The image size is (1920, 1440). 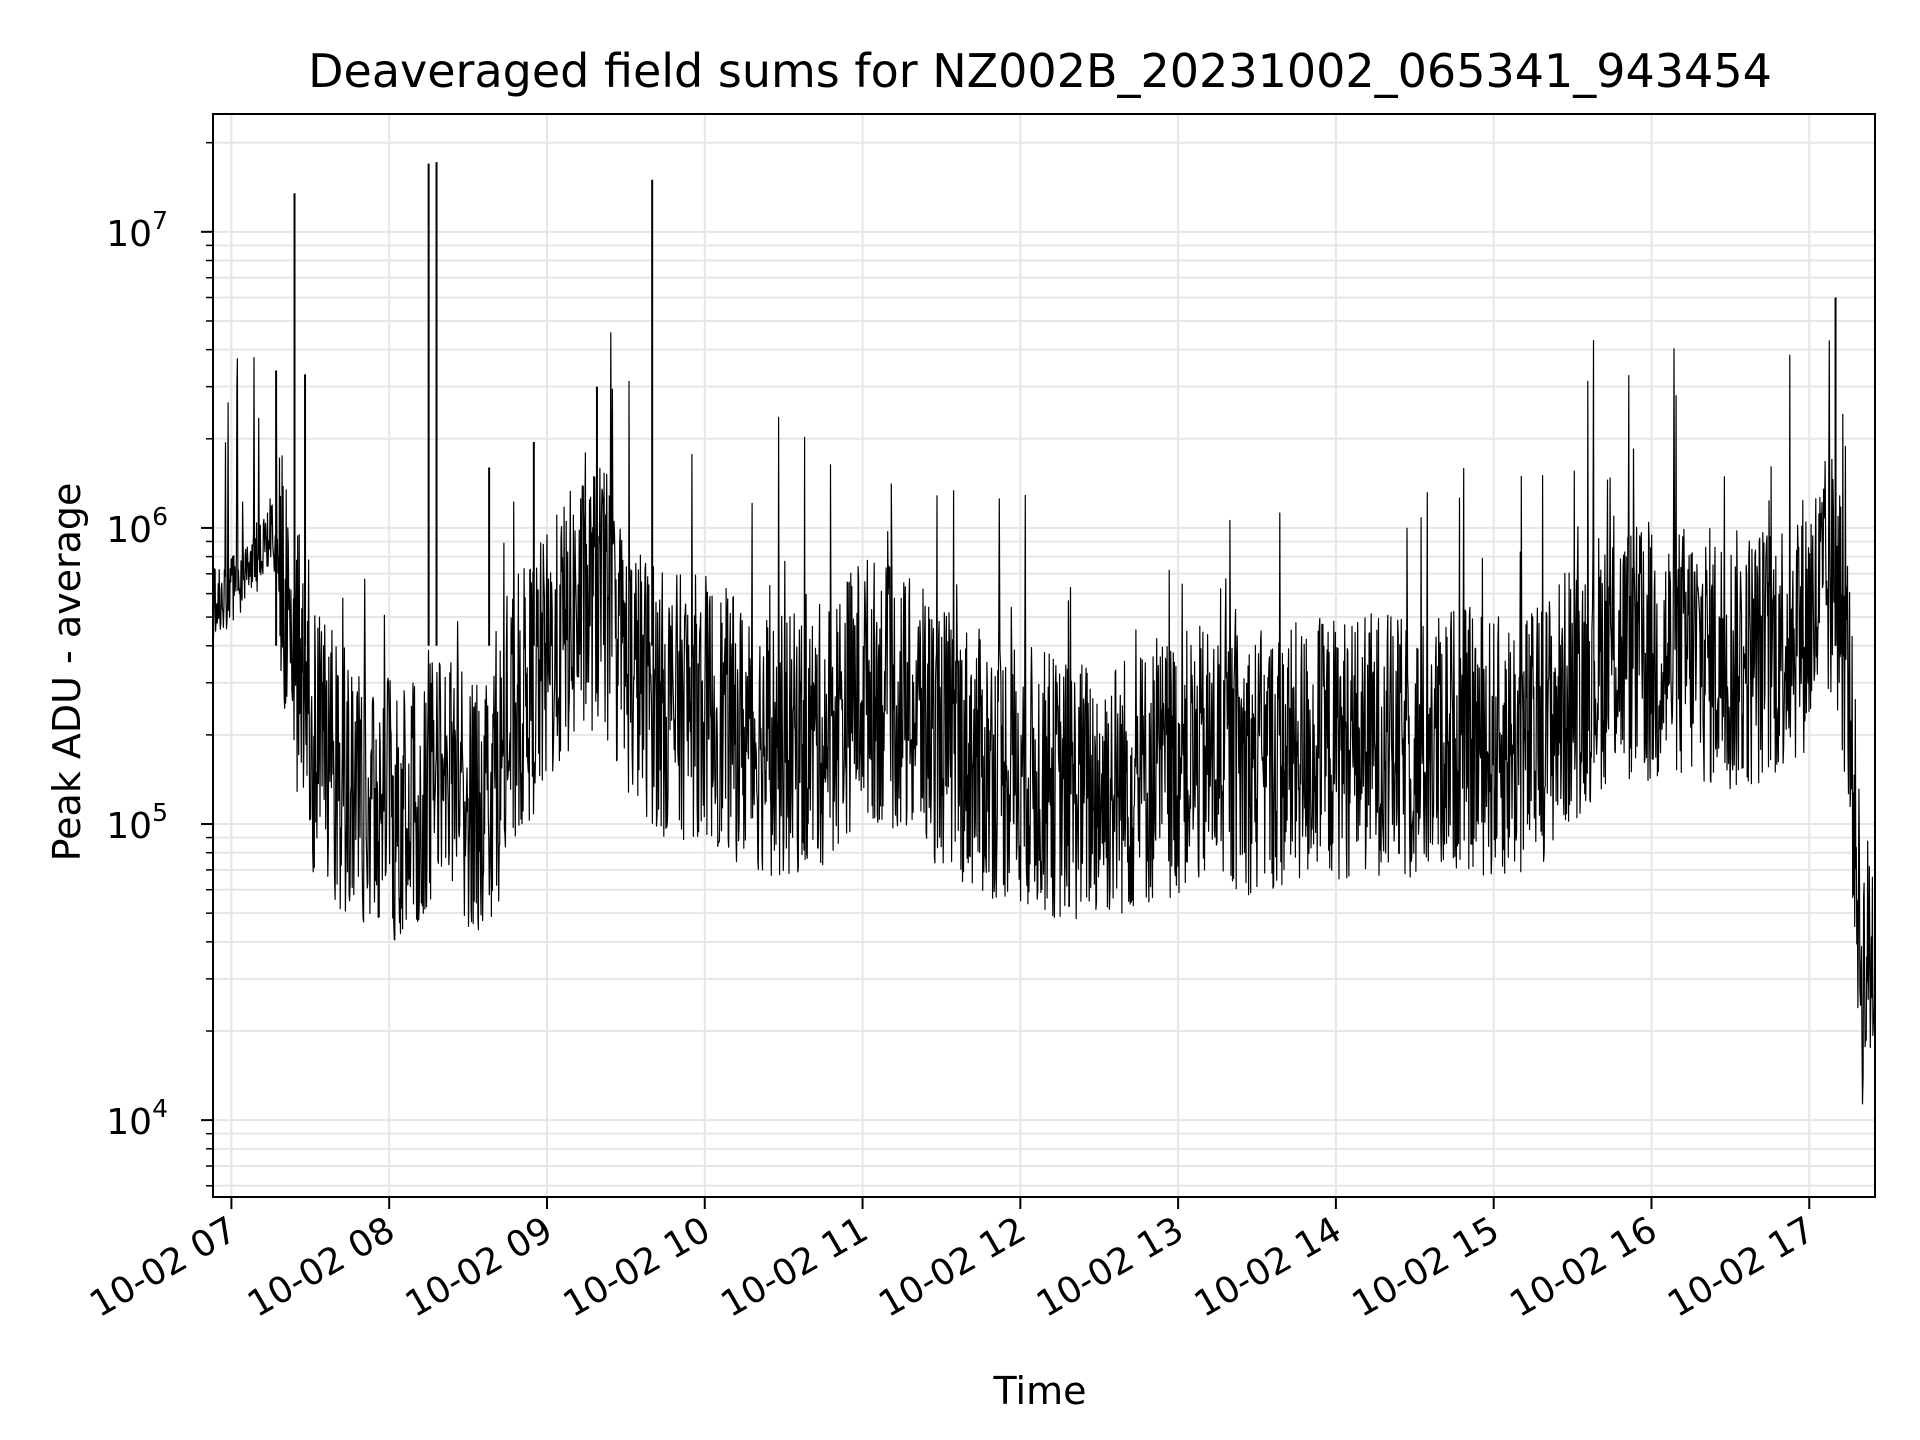 What do you see at coordinates (160, 220) in the screenshot?
I see `y-tick-exponent: 7` at bounding box center [160, 220].